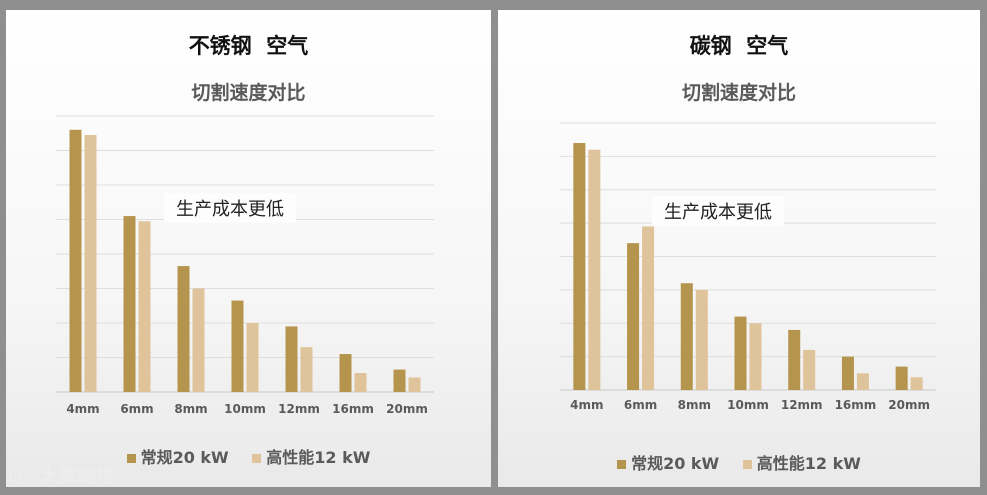 Image resolution: width=987 pixels, height=495 pixels. I want to click on watermark-logo: ⅠⒸ 大数跨境, so click(62, 475).